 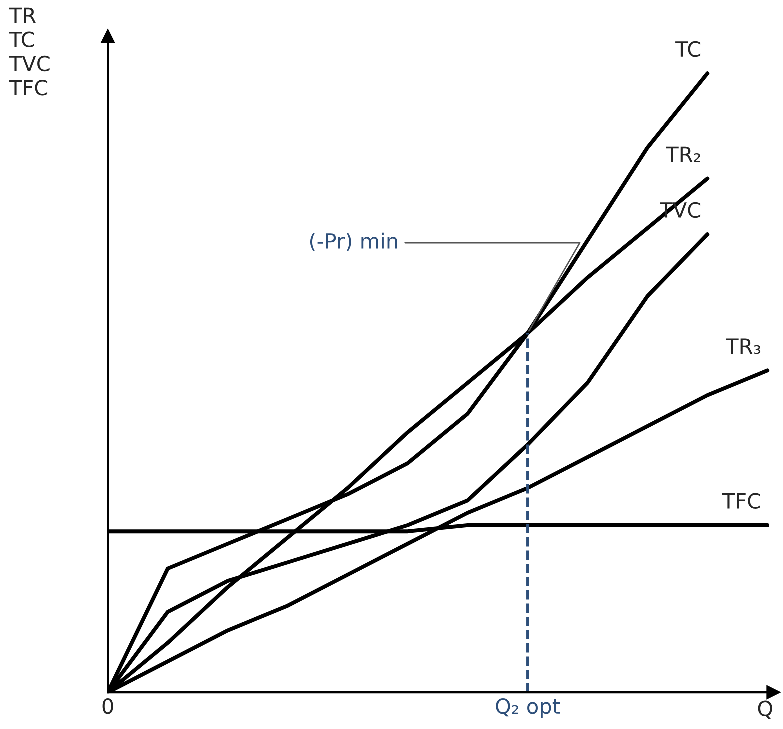 I want to click on x-tick-label: Q₂ opt, so click(x=528, y=708).